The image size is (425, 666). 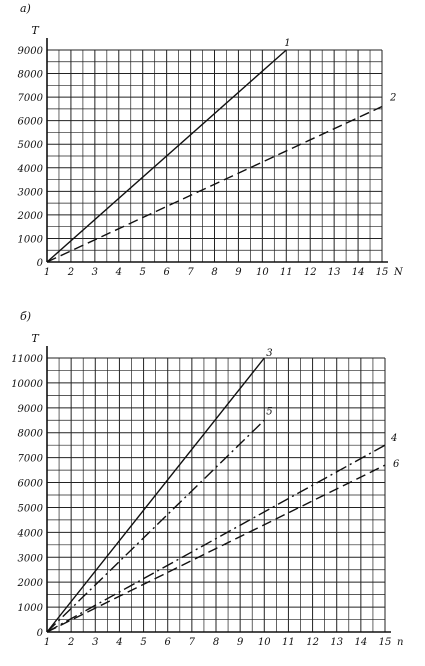 I want to click on y-tick-label: 10000, so click(x=27, y=384).